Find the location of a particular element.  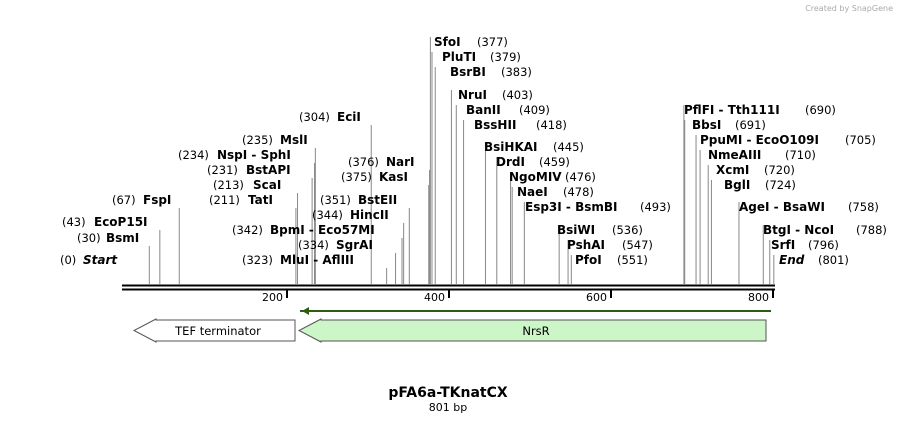

site-label: (231) is located at coordinates (222, 170).